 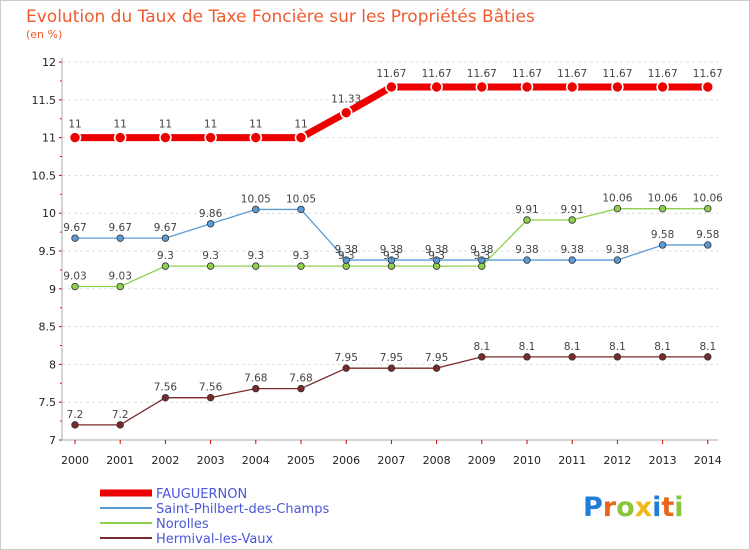 What do you see at coordinates (572, 460) in the screenshot?
I see `x-tick-label: 2011` at bounding box center [572, 460].